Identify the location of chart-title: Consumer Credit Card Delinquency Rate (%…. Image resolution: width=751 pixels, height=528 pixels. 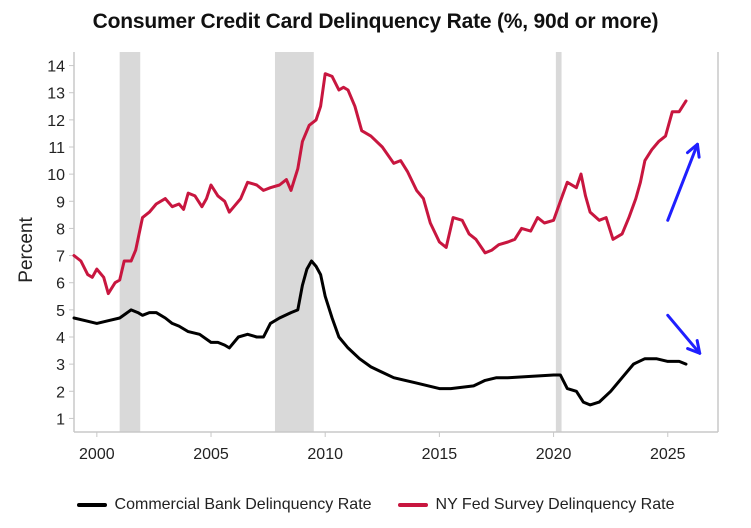
(375, 21).